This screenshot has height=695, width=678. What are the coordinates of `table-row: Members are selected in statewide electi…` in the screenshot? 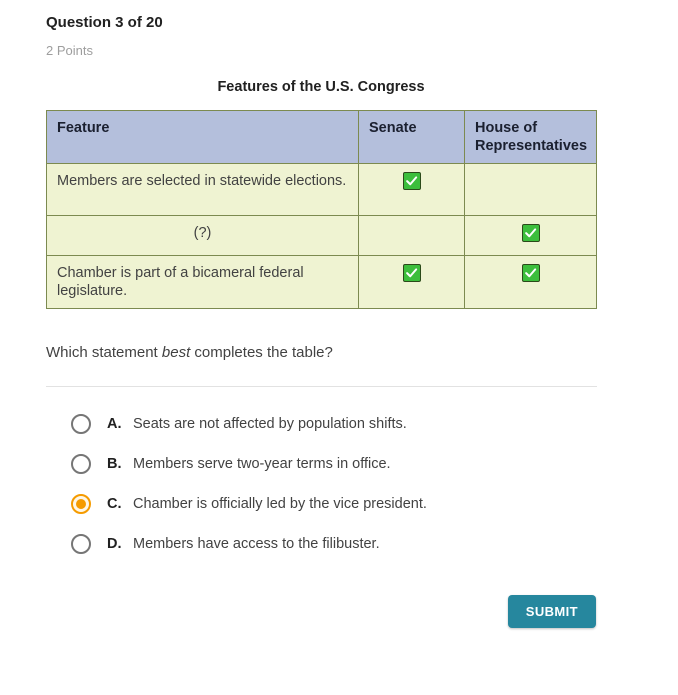 It's located at (321, 189).